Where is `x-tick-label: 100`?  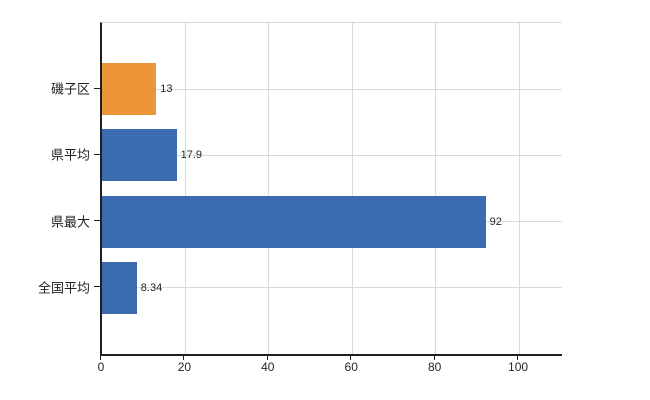 x-tick-label: 100 is located at coordinates (518, 367).